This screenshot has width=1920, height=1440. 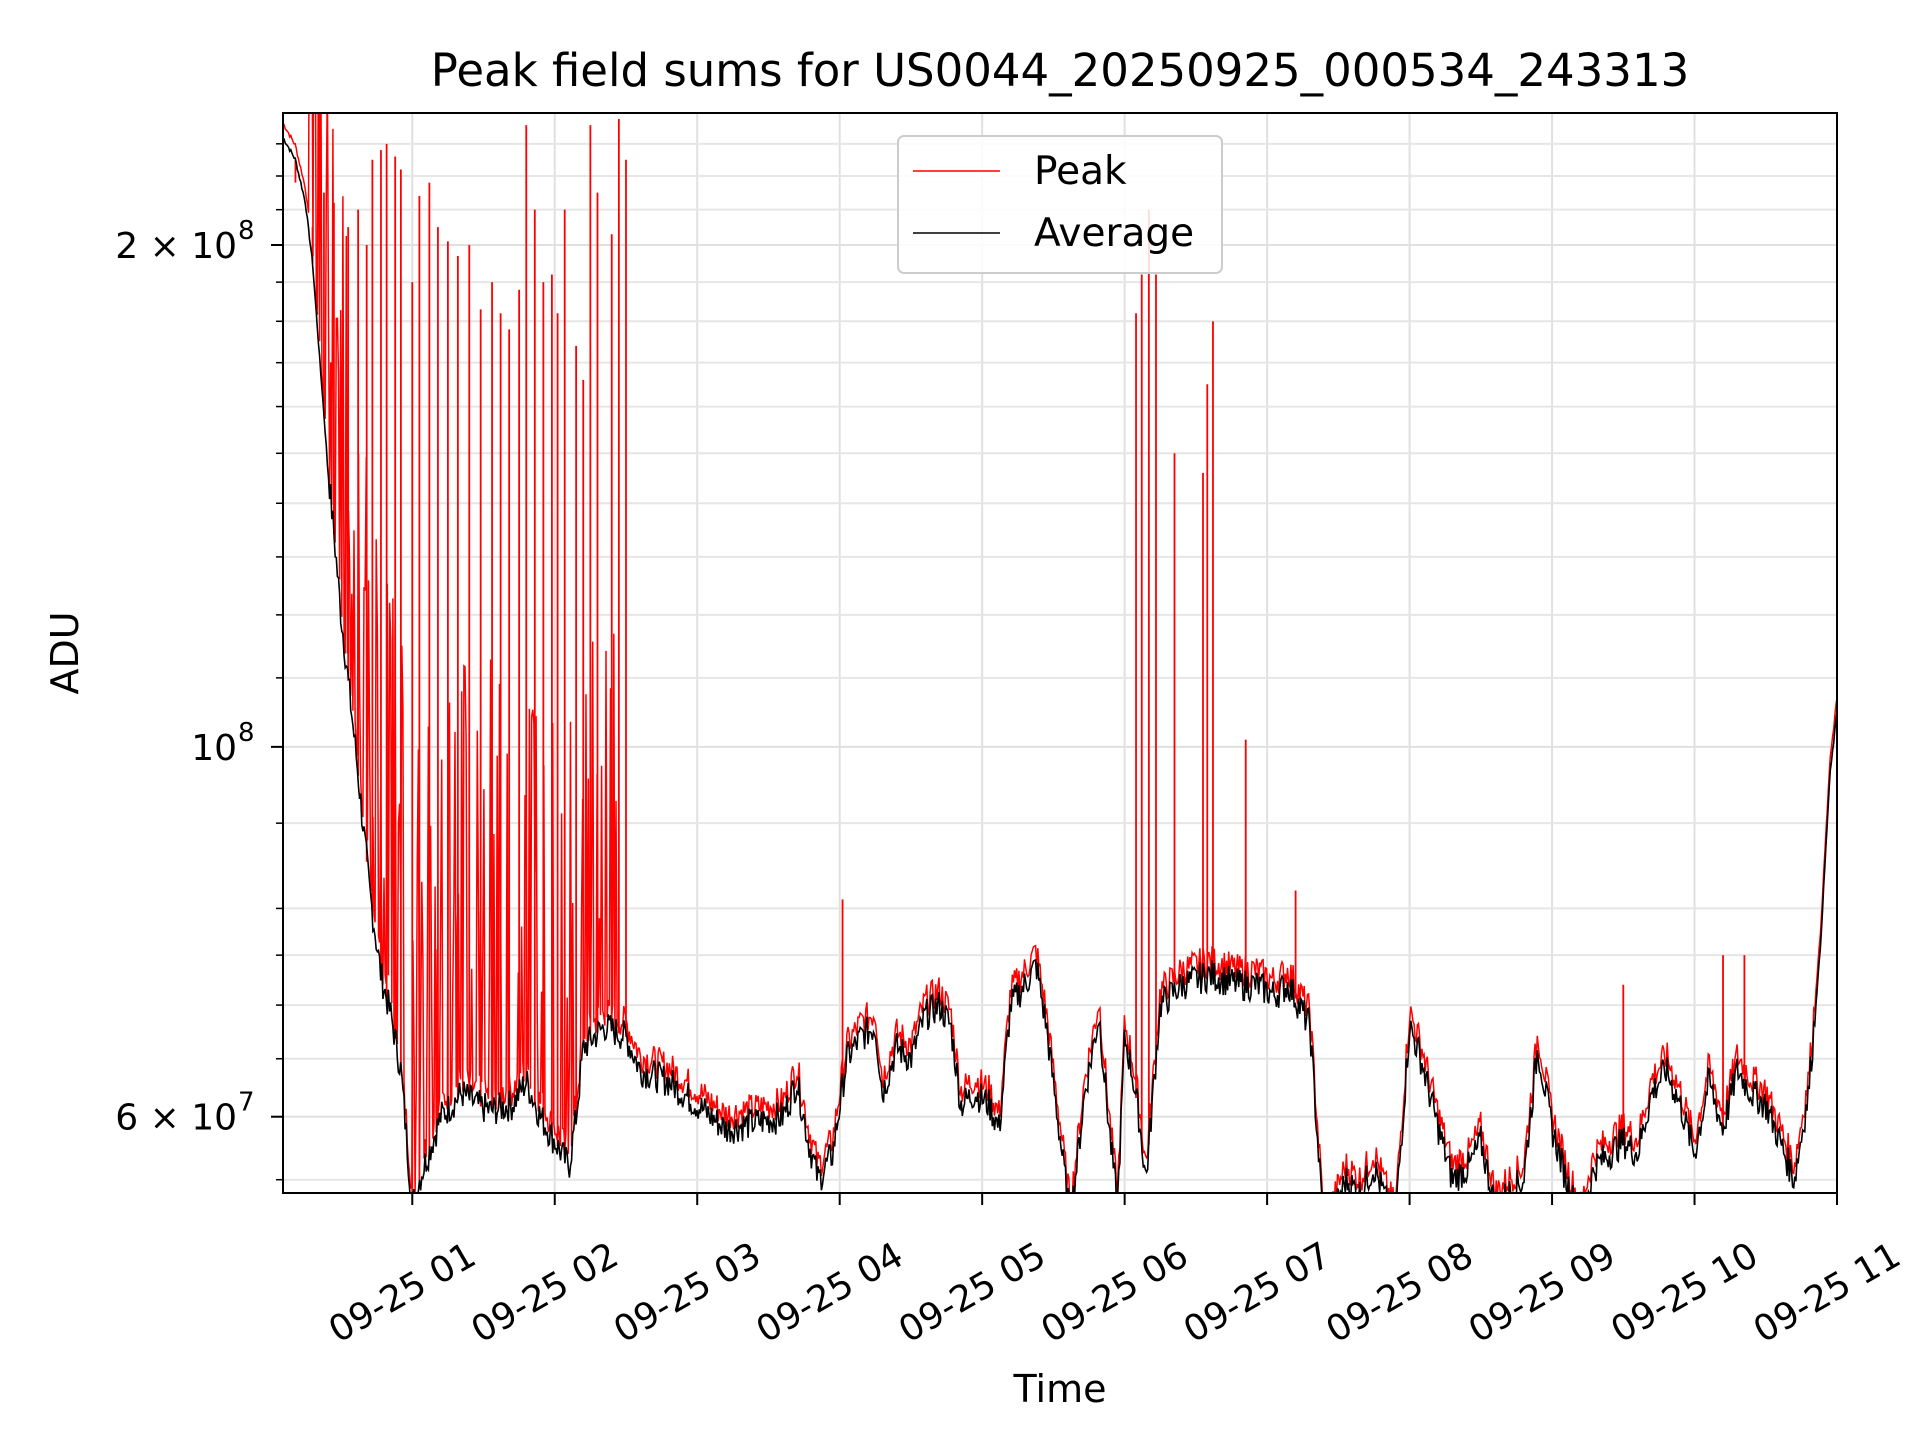 What do you see at coordinates (1114, 233) in the screenshot?
I see `legend-average-label: Average` at bounding box center [1114, 233].